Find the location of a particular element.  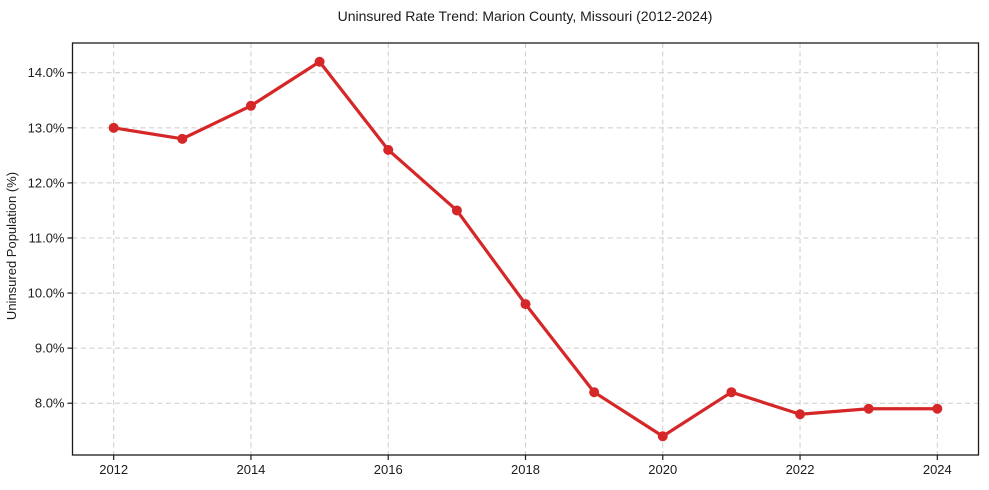

x-tick-label: 2024 is located at coordinates (937, 469).